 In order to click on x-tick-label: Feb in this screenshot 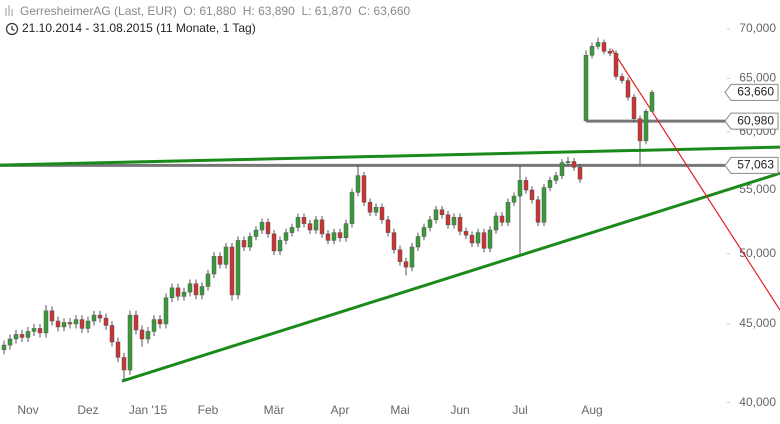, I will do `click(208, 410)`.